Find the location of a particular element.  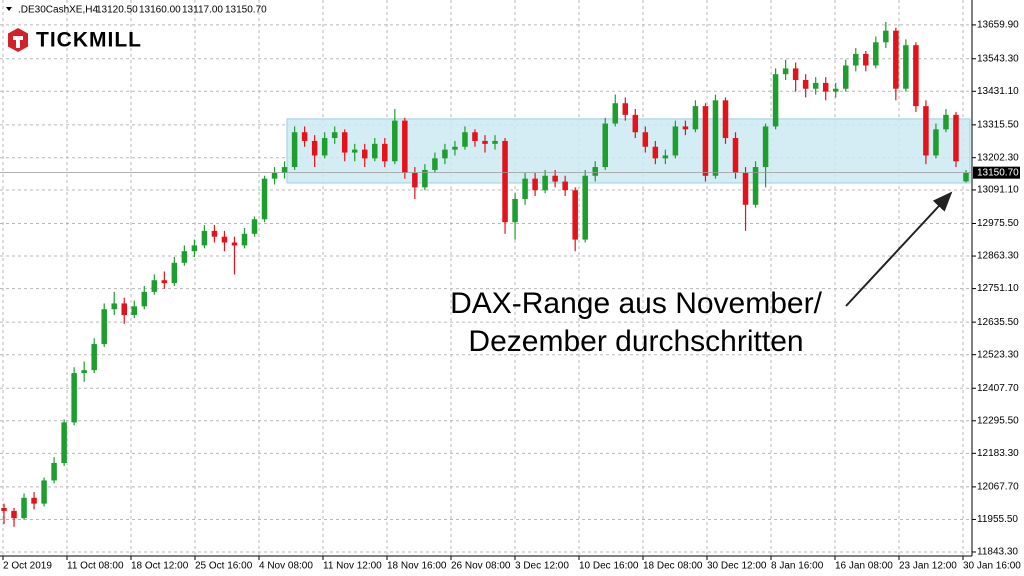

annotation-arrow is located at coordinates (899, 249).